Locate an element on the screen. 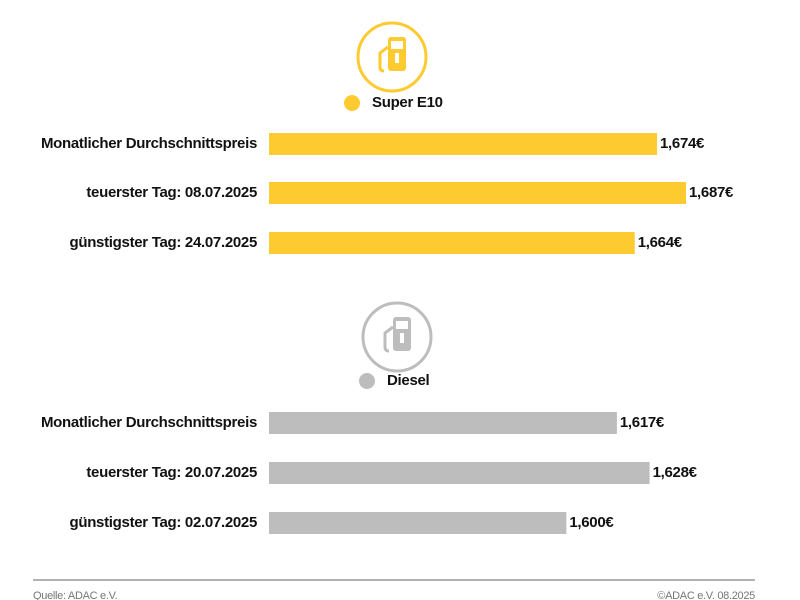 This screenshot has height=600, width=800. value-label: 1,664€ is located at coordinates (660, 242).